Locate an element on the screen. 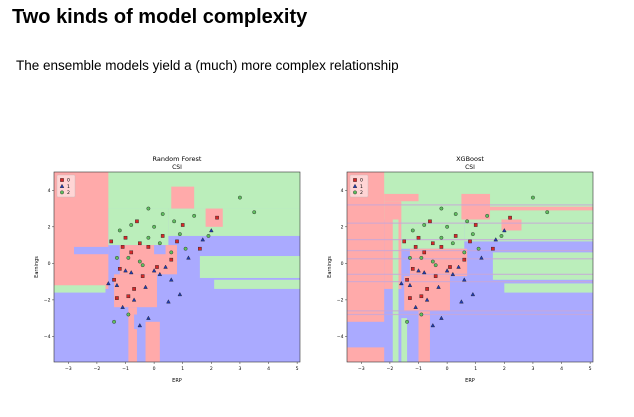 The height and width of the screenshot is (417, 634). rf-x-tick-label: −2 is located at coordinates (97, 369).